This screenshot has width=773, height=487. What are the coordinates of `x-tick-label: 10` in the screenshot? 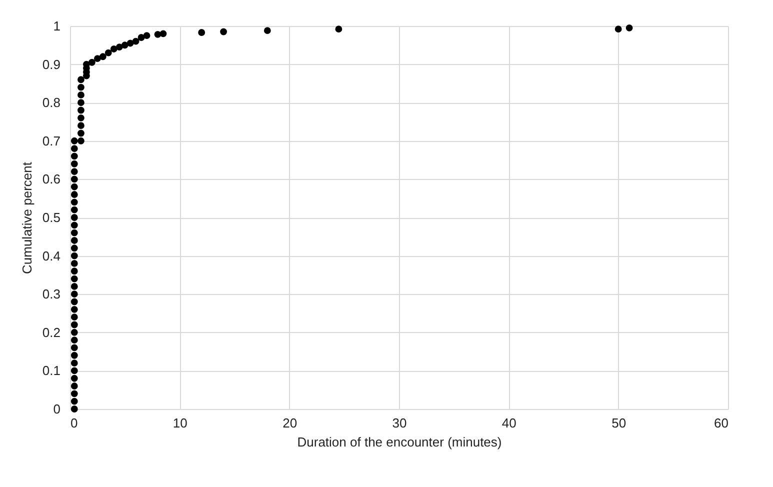 It's located at (180, 423).